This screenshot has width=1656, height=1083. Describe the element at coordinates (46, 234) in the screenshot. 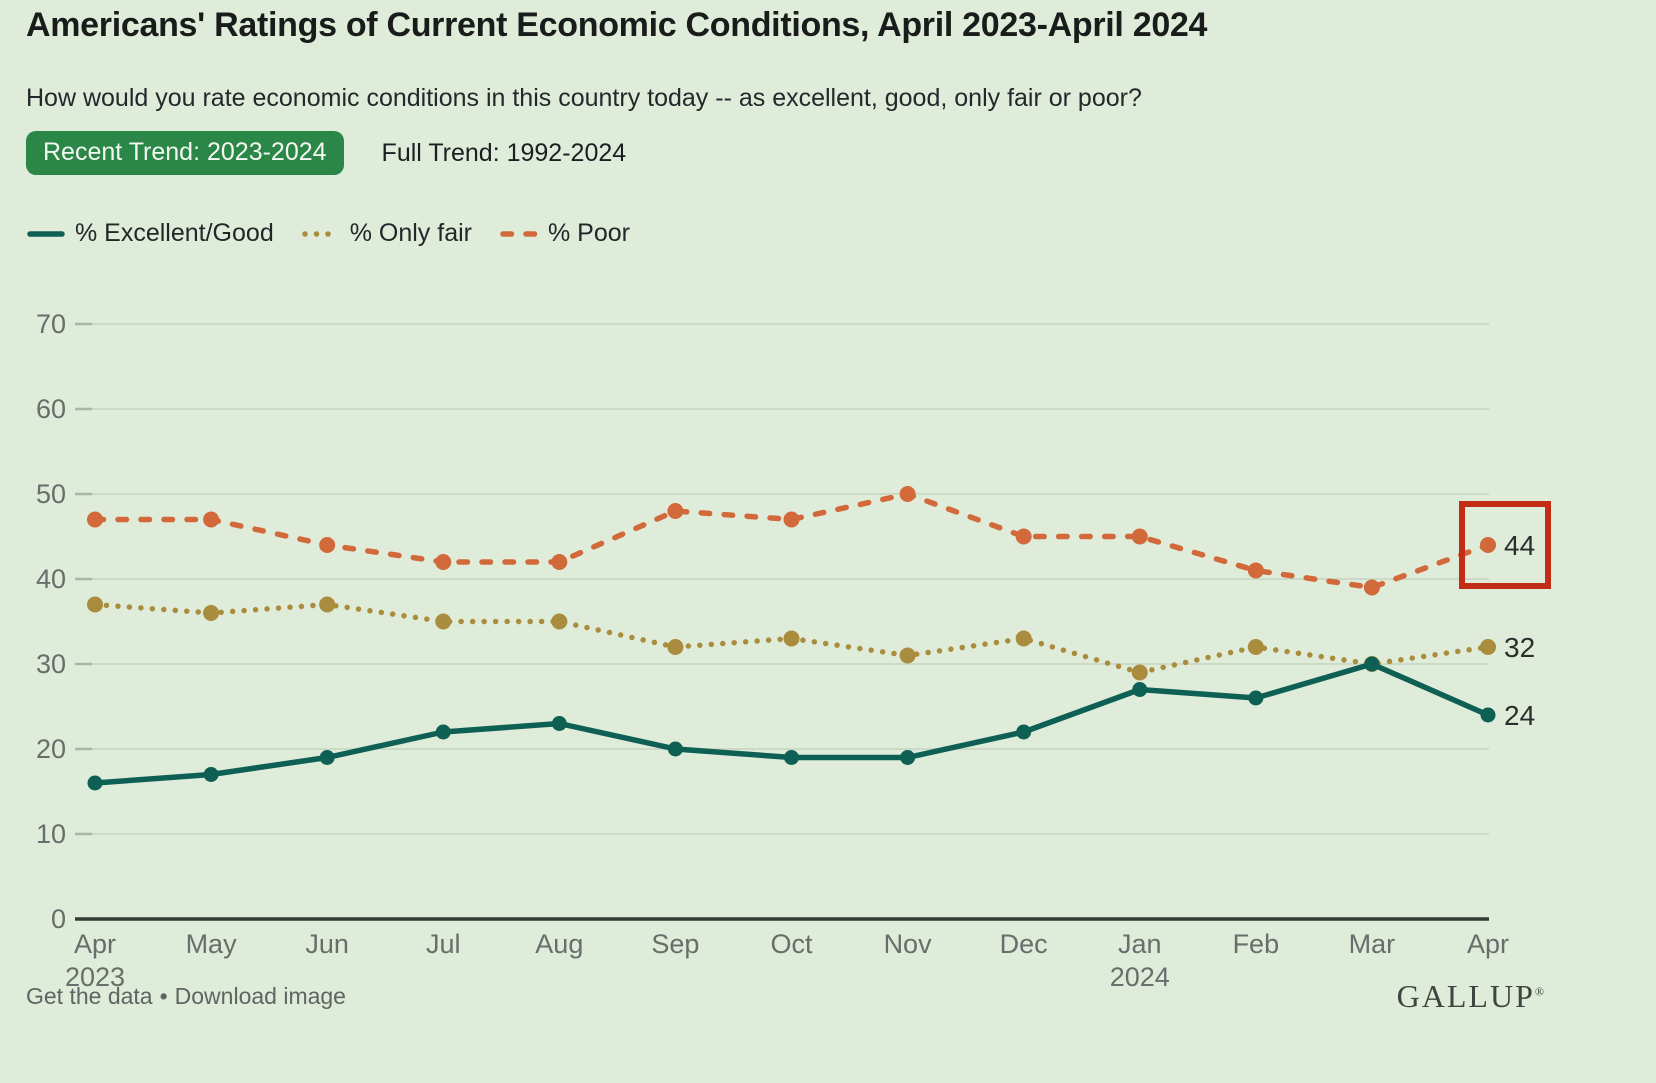

I see `solid-line-swatch-icon` at that location.